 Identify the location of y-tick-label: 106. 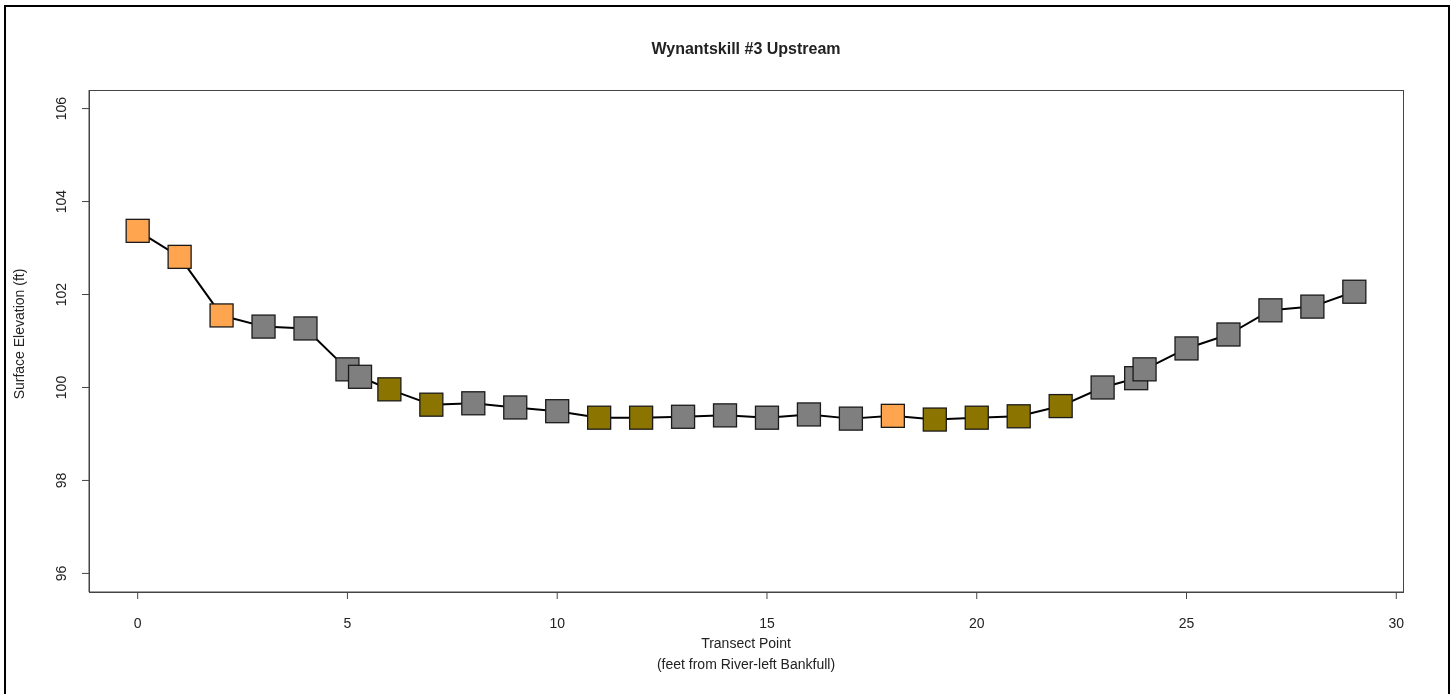
(61, 108).